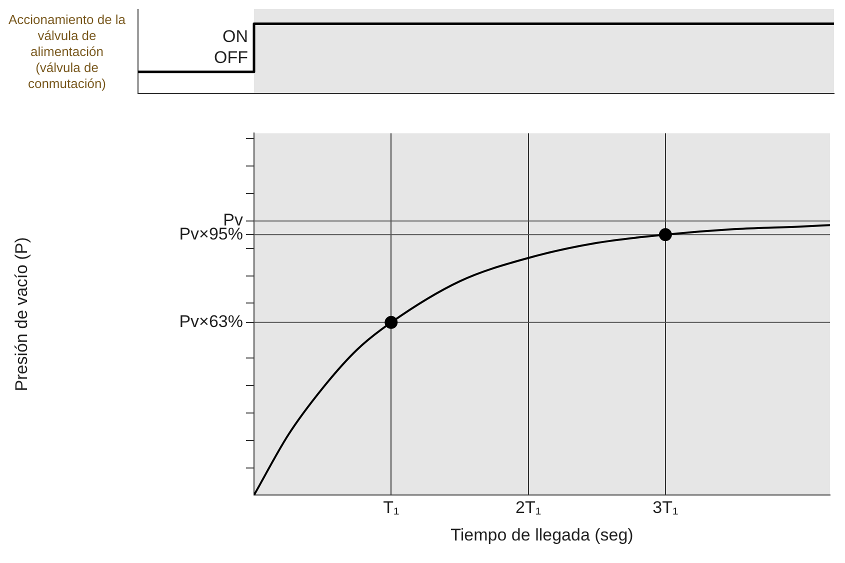 This screenshot has width=845, height=563. What do you see at coordinates (391, 508) in the screenshot?
I see `x-tick-label: T₁` at bounding box center [391, 508].